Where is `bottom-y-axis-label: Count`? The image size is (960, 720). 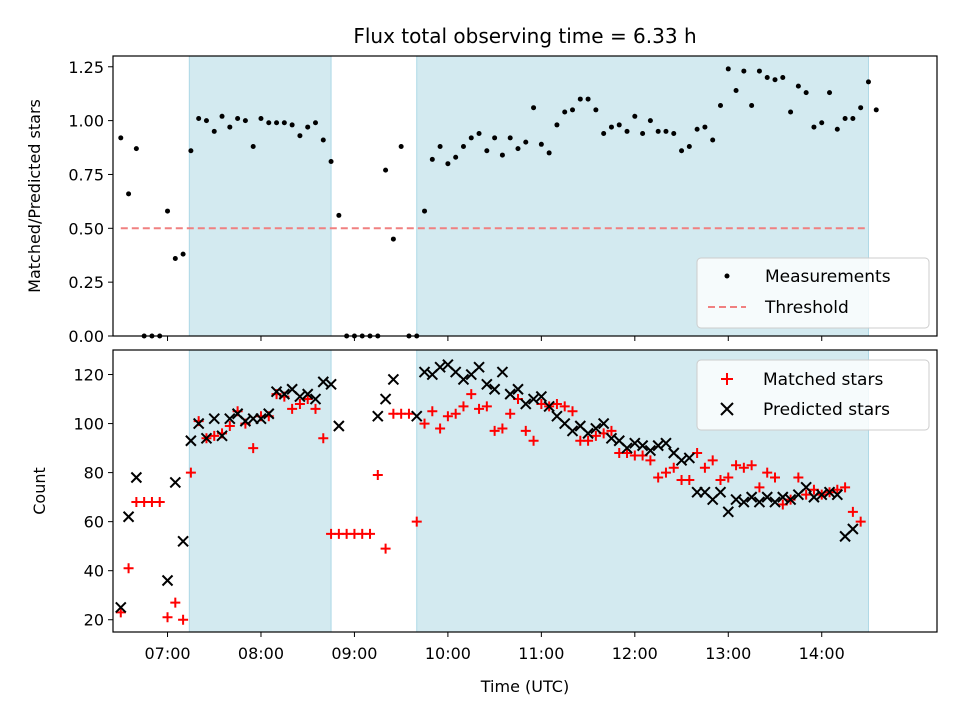 bottom-y-axis-label: Count is located at coordinates (39, 491).